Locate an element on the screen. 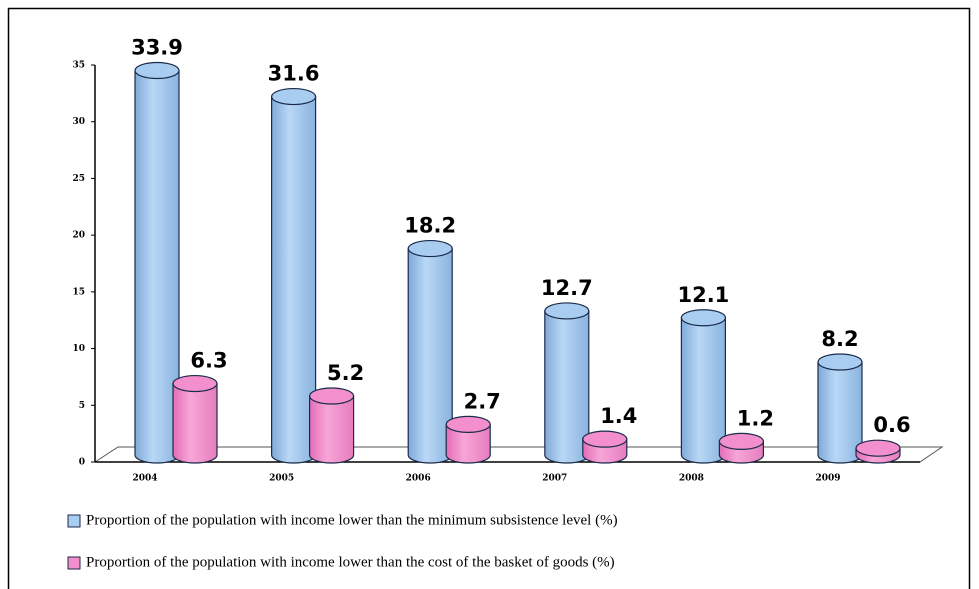 The width and height of the screenshot is (979, 589). x-tick-label: 2008 is located at coordinates (691, 479).